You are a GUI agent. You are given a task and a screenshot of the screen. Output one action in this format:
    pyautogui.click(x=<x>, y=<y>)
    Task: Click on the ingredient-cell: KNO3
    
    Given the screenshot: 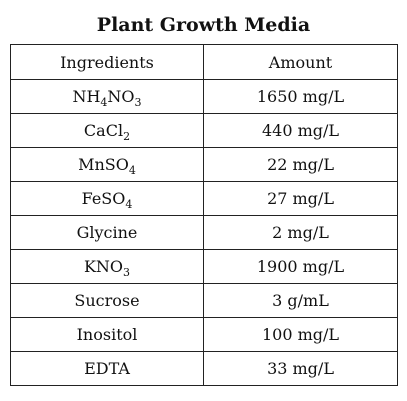 What is the action you would take?
    pyautogui.click(x=107, y=266)
    